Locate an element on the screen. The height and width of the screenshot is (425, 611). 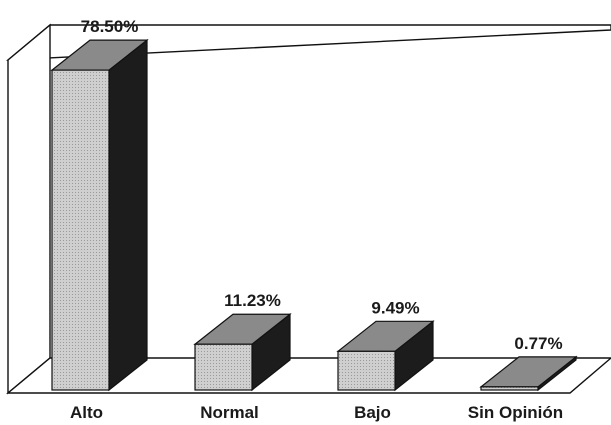
value-label-bajo: 9.49% is located at coordinates (395, 307).